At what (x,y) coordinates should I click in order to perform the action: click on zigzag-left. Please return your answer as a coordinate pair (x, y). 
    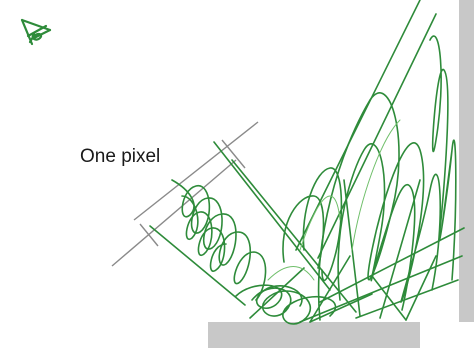
    Looking at the image, I should click on (219, 240).